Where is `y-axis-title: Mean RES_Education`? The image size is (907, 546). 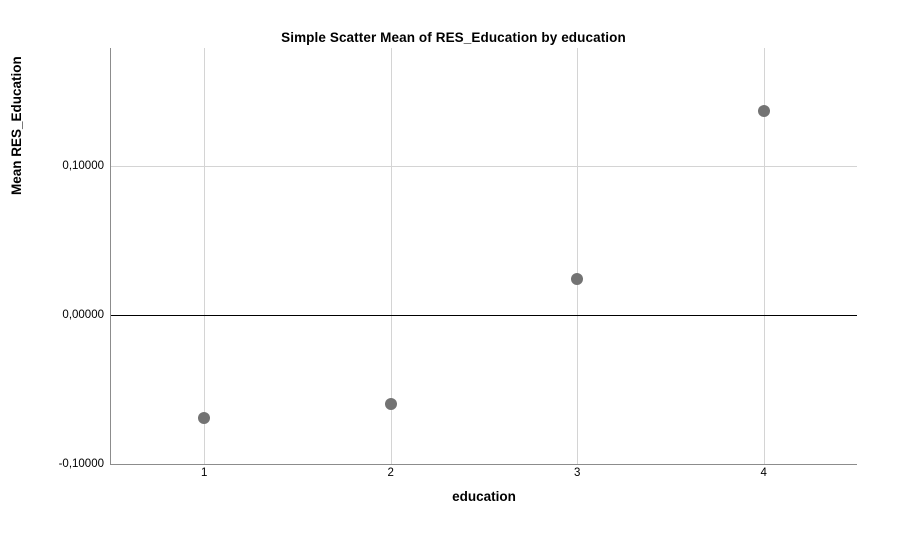
y-axis-title: Mean RES_Education is located at coordinates (16, 125).